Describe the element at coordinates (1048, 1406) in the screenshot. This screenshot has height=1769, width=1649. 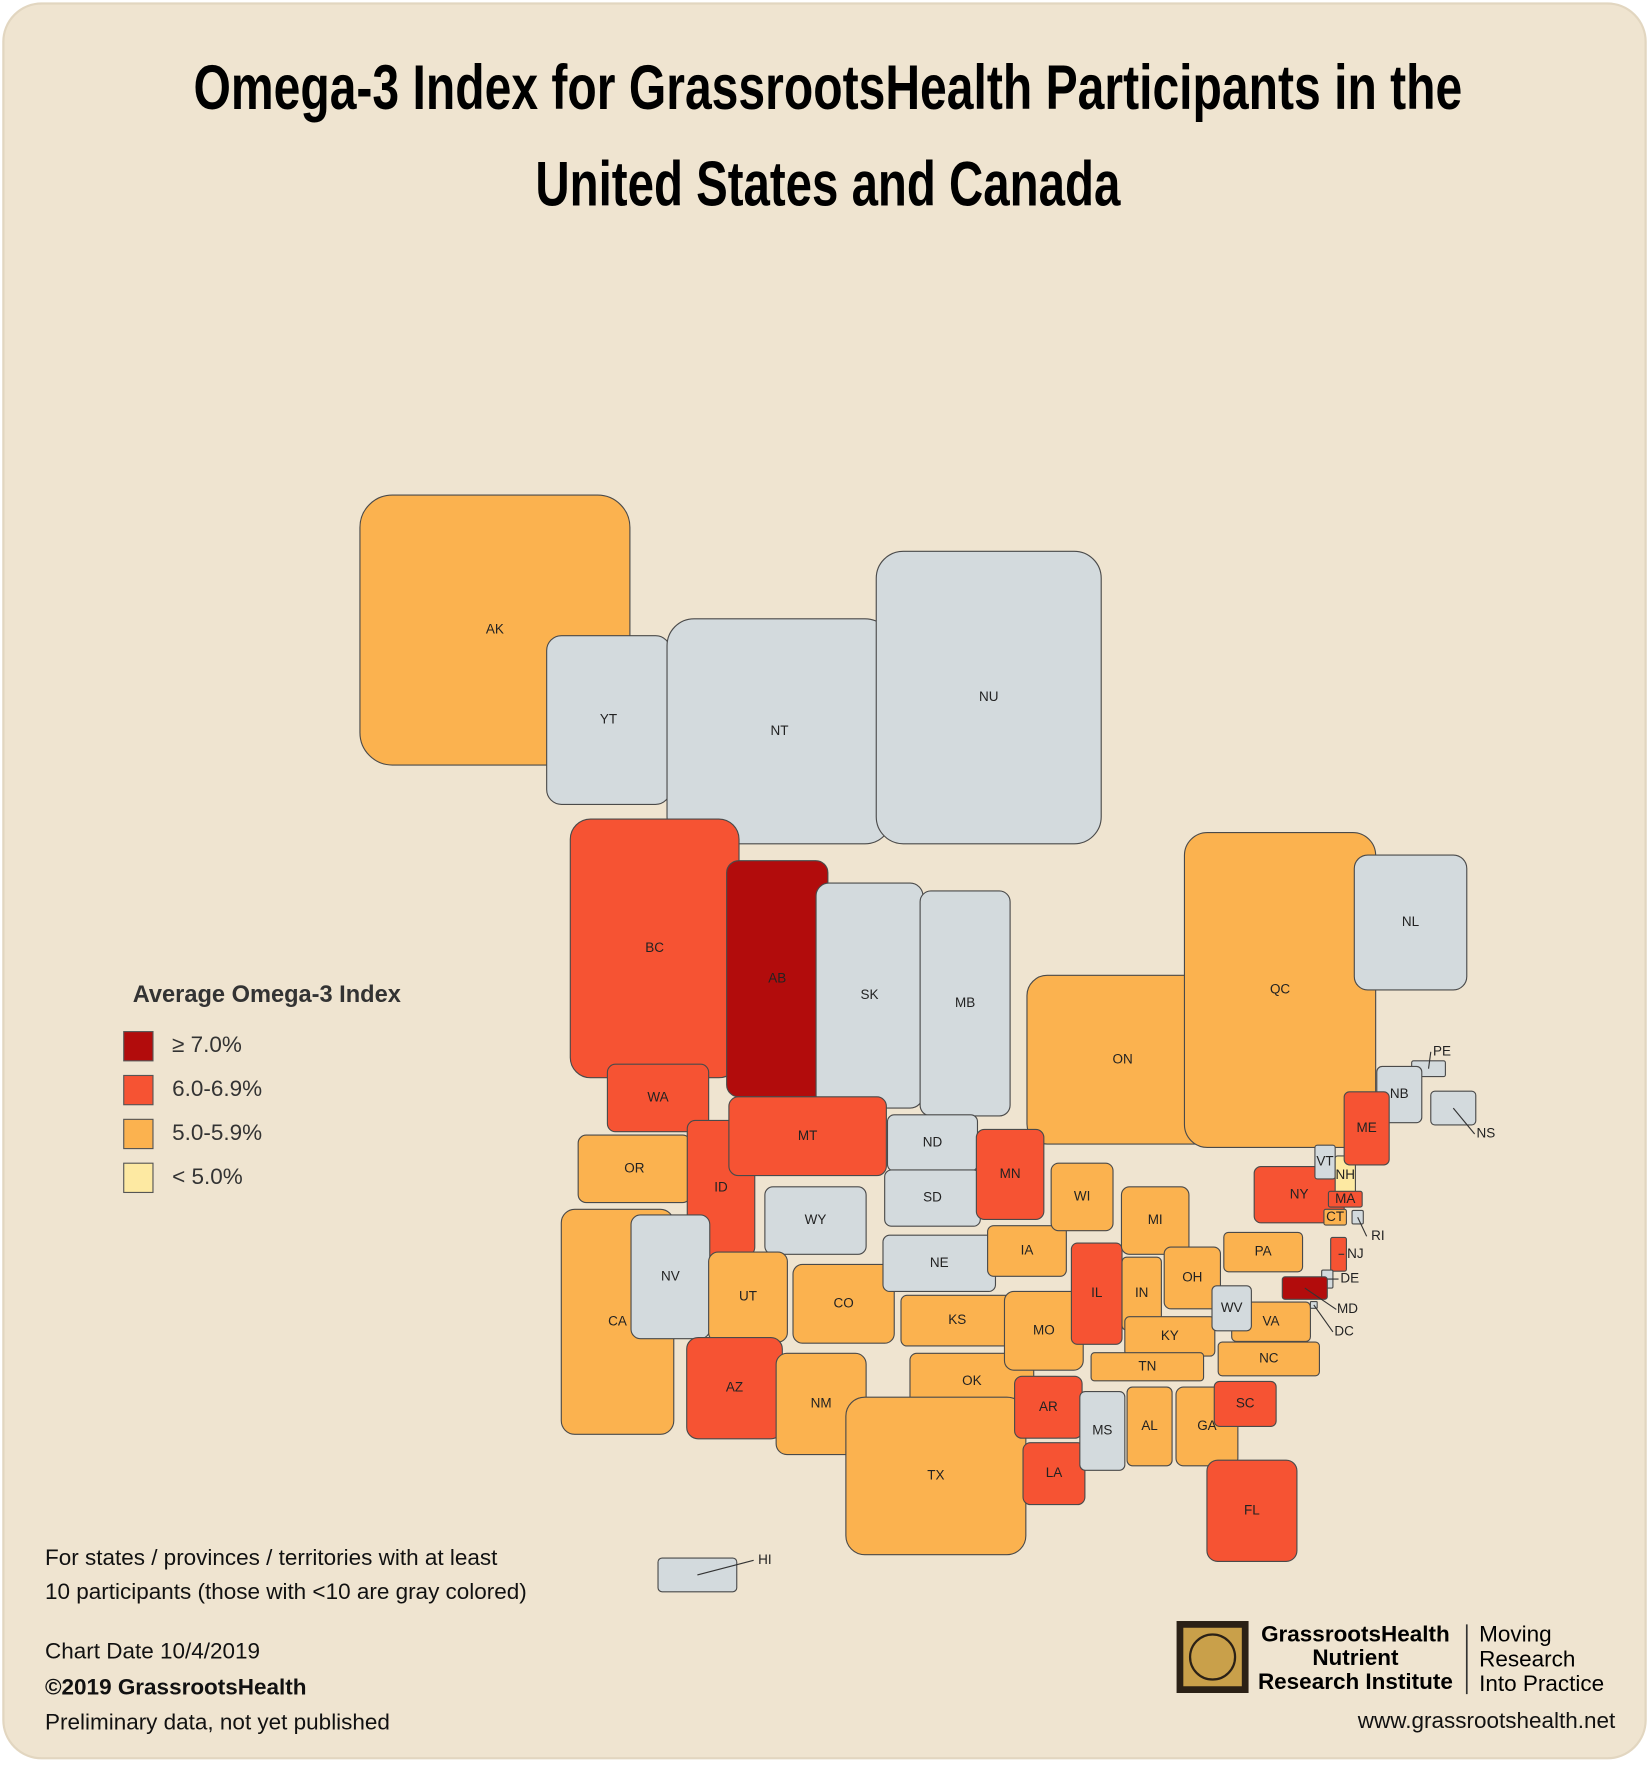
I see `region-label: AR` at that location.